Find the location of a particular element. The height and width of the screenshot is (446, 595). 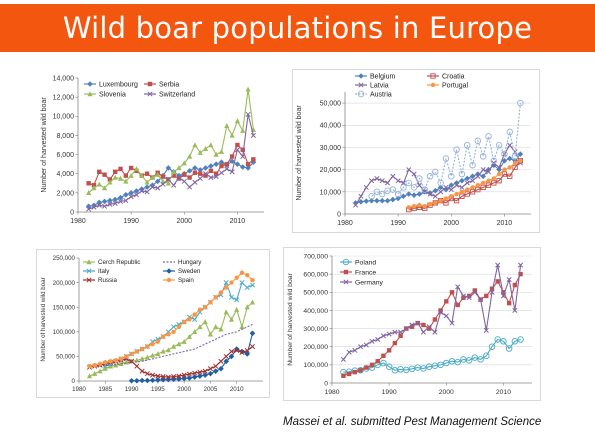

x-tick-label: 2010 is located at coordinates (237, 389).